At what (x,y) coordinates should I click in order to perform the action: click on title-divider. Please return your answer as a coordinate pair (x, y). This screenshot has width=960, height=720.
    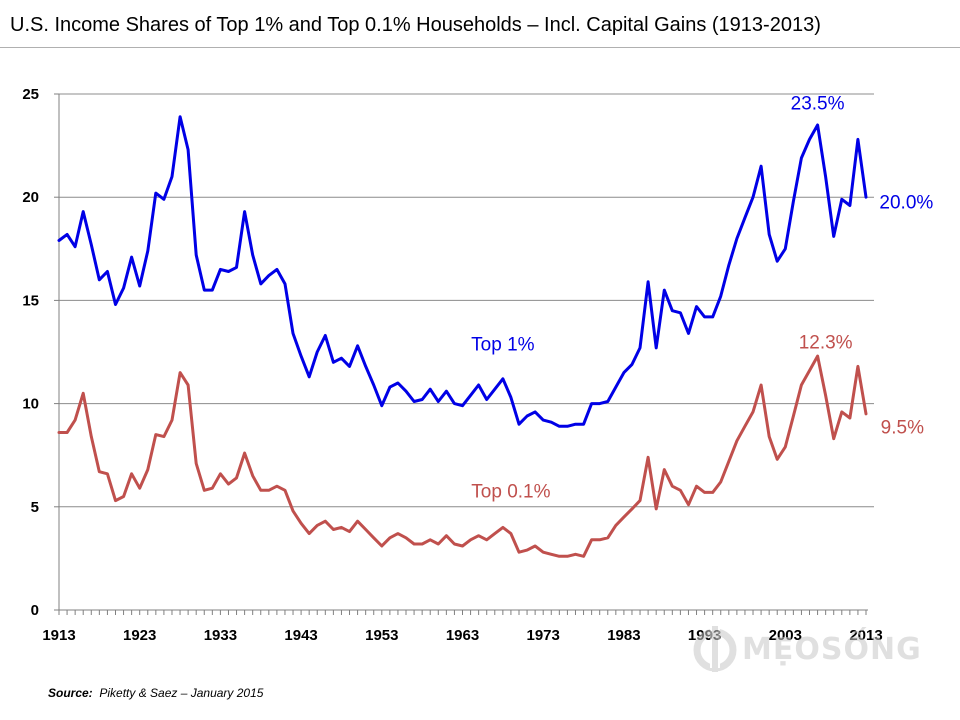
    Looking at the image, I should click on (480, 47).